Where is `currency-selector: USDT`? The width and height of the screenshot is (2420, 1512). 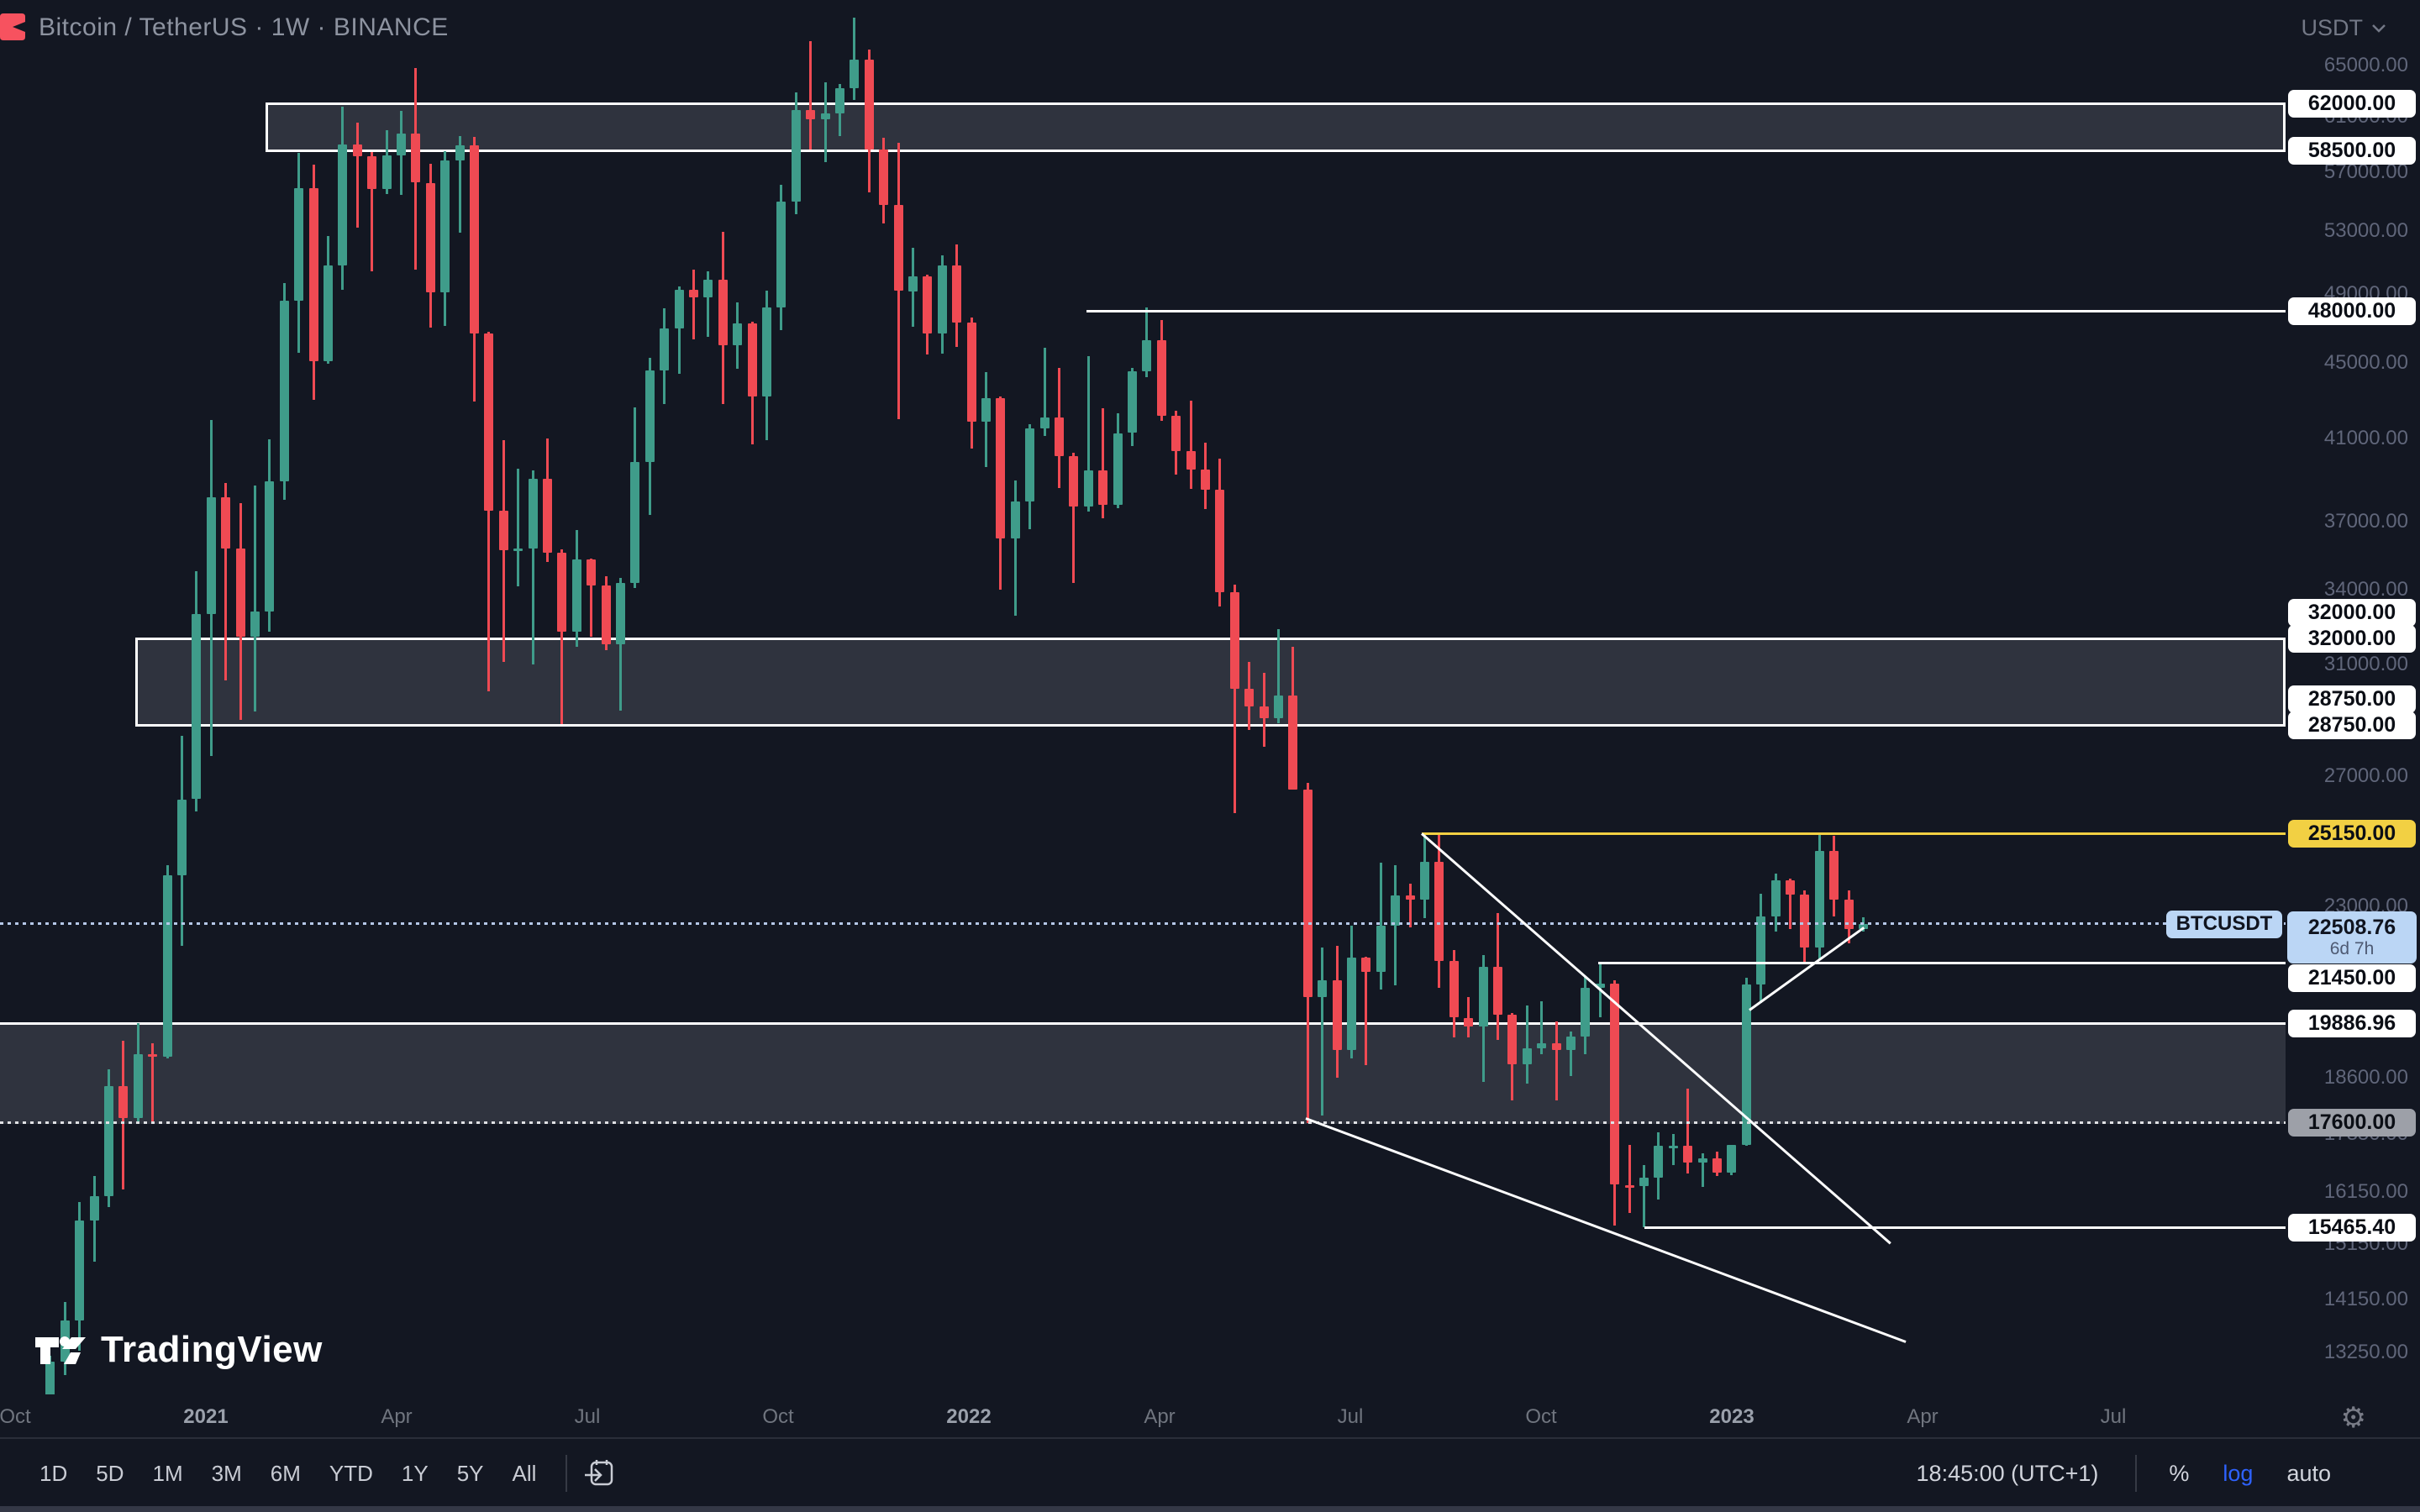
currency-selector: USDT is located at coordinates (2344, 28).